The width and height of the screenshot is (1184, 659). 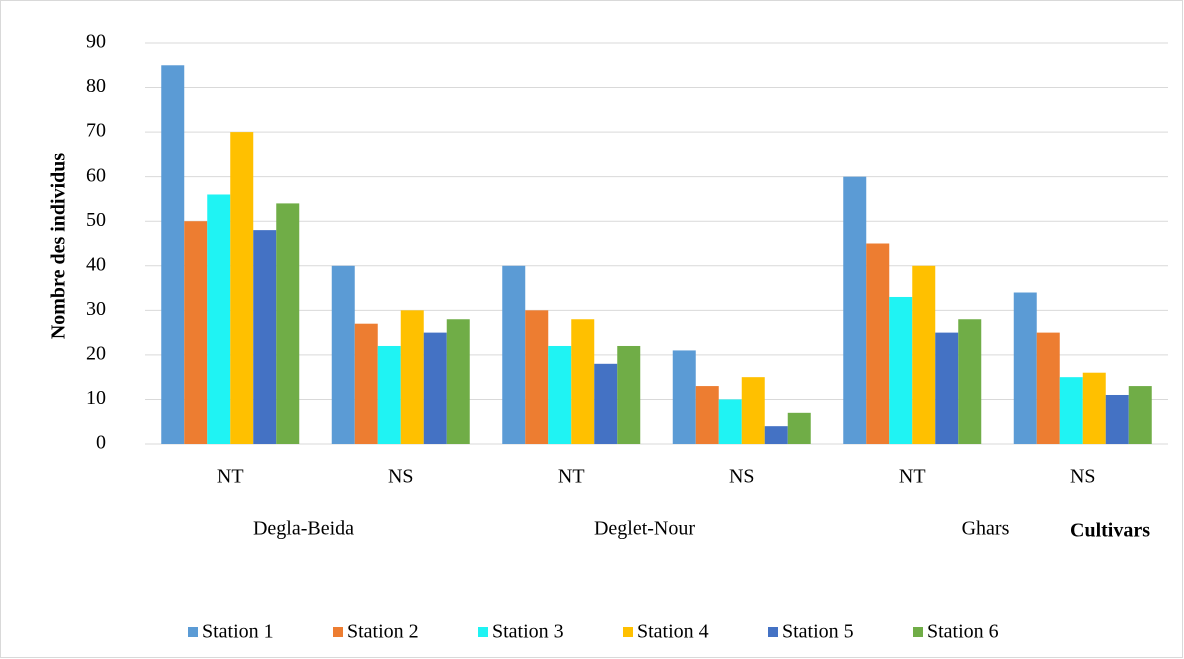 What do you see at coordinates (1110, 531) in the screenshot?
I see `x-axis-label: Cultivars` at bounding box center [1110, 531].